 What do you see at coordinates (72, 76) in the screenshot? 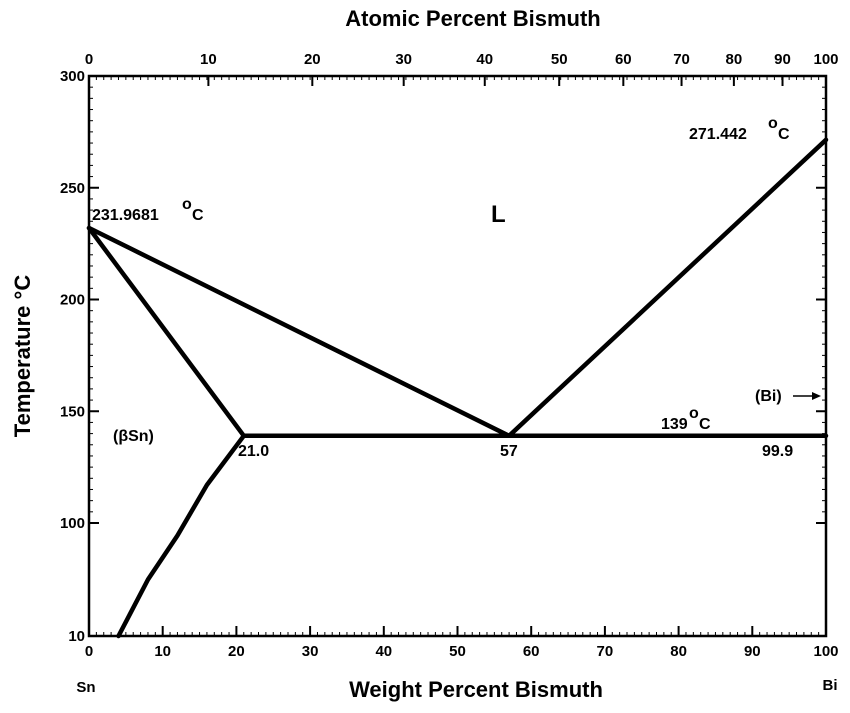
I see `y-tick-label: 300` at bounding box center [72, 76].